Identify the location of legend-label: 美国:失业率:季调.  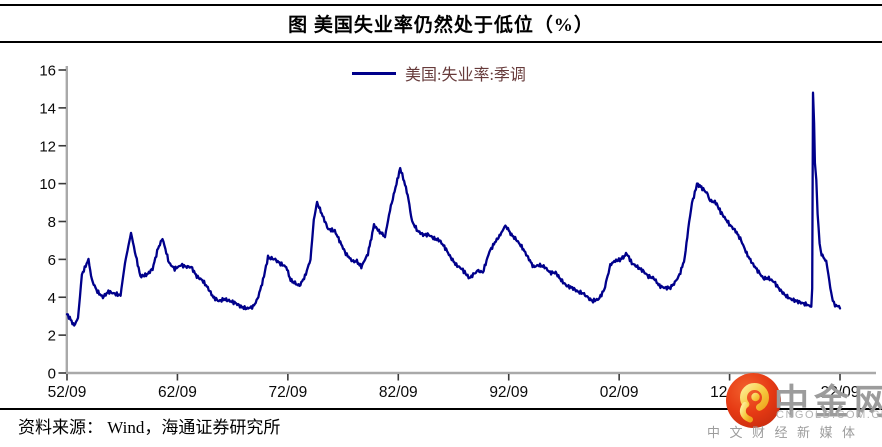
(465, 75).